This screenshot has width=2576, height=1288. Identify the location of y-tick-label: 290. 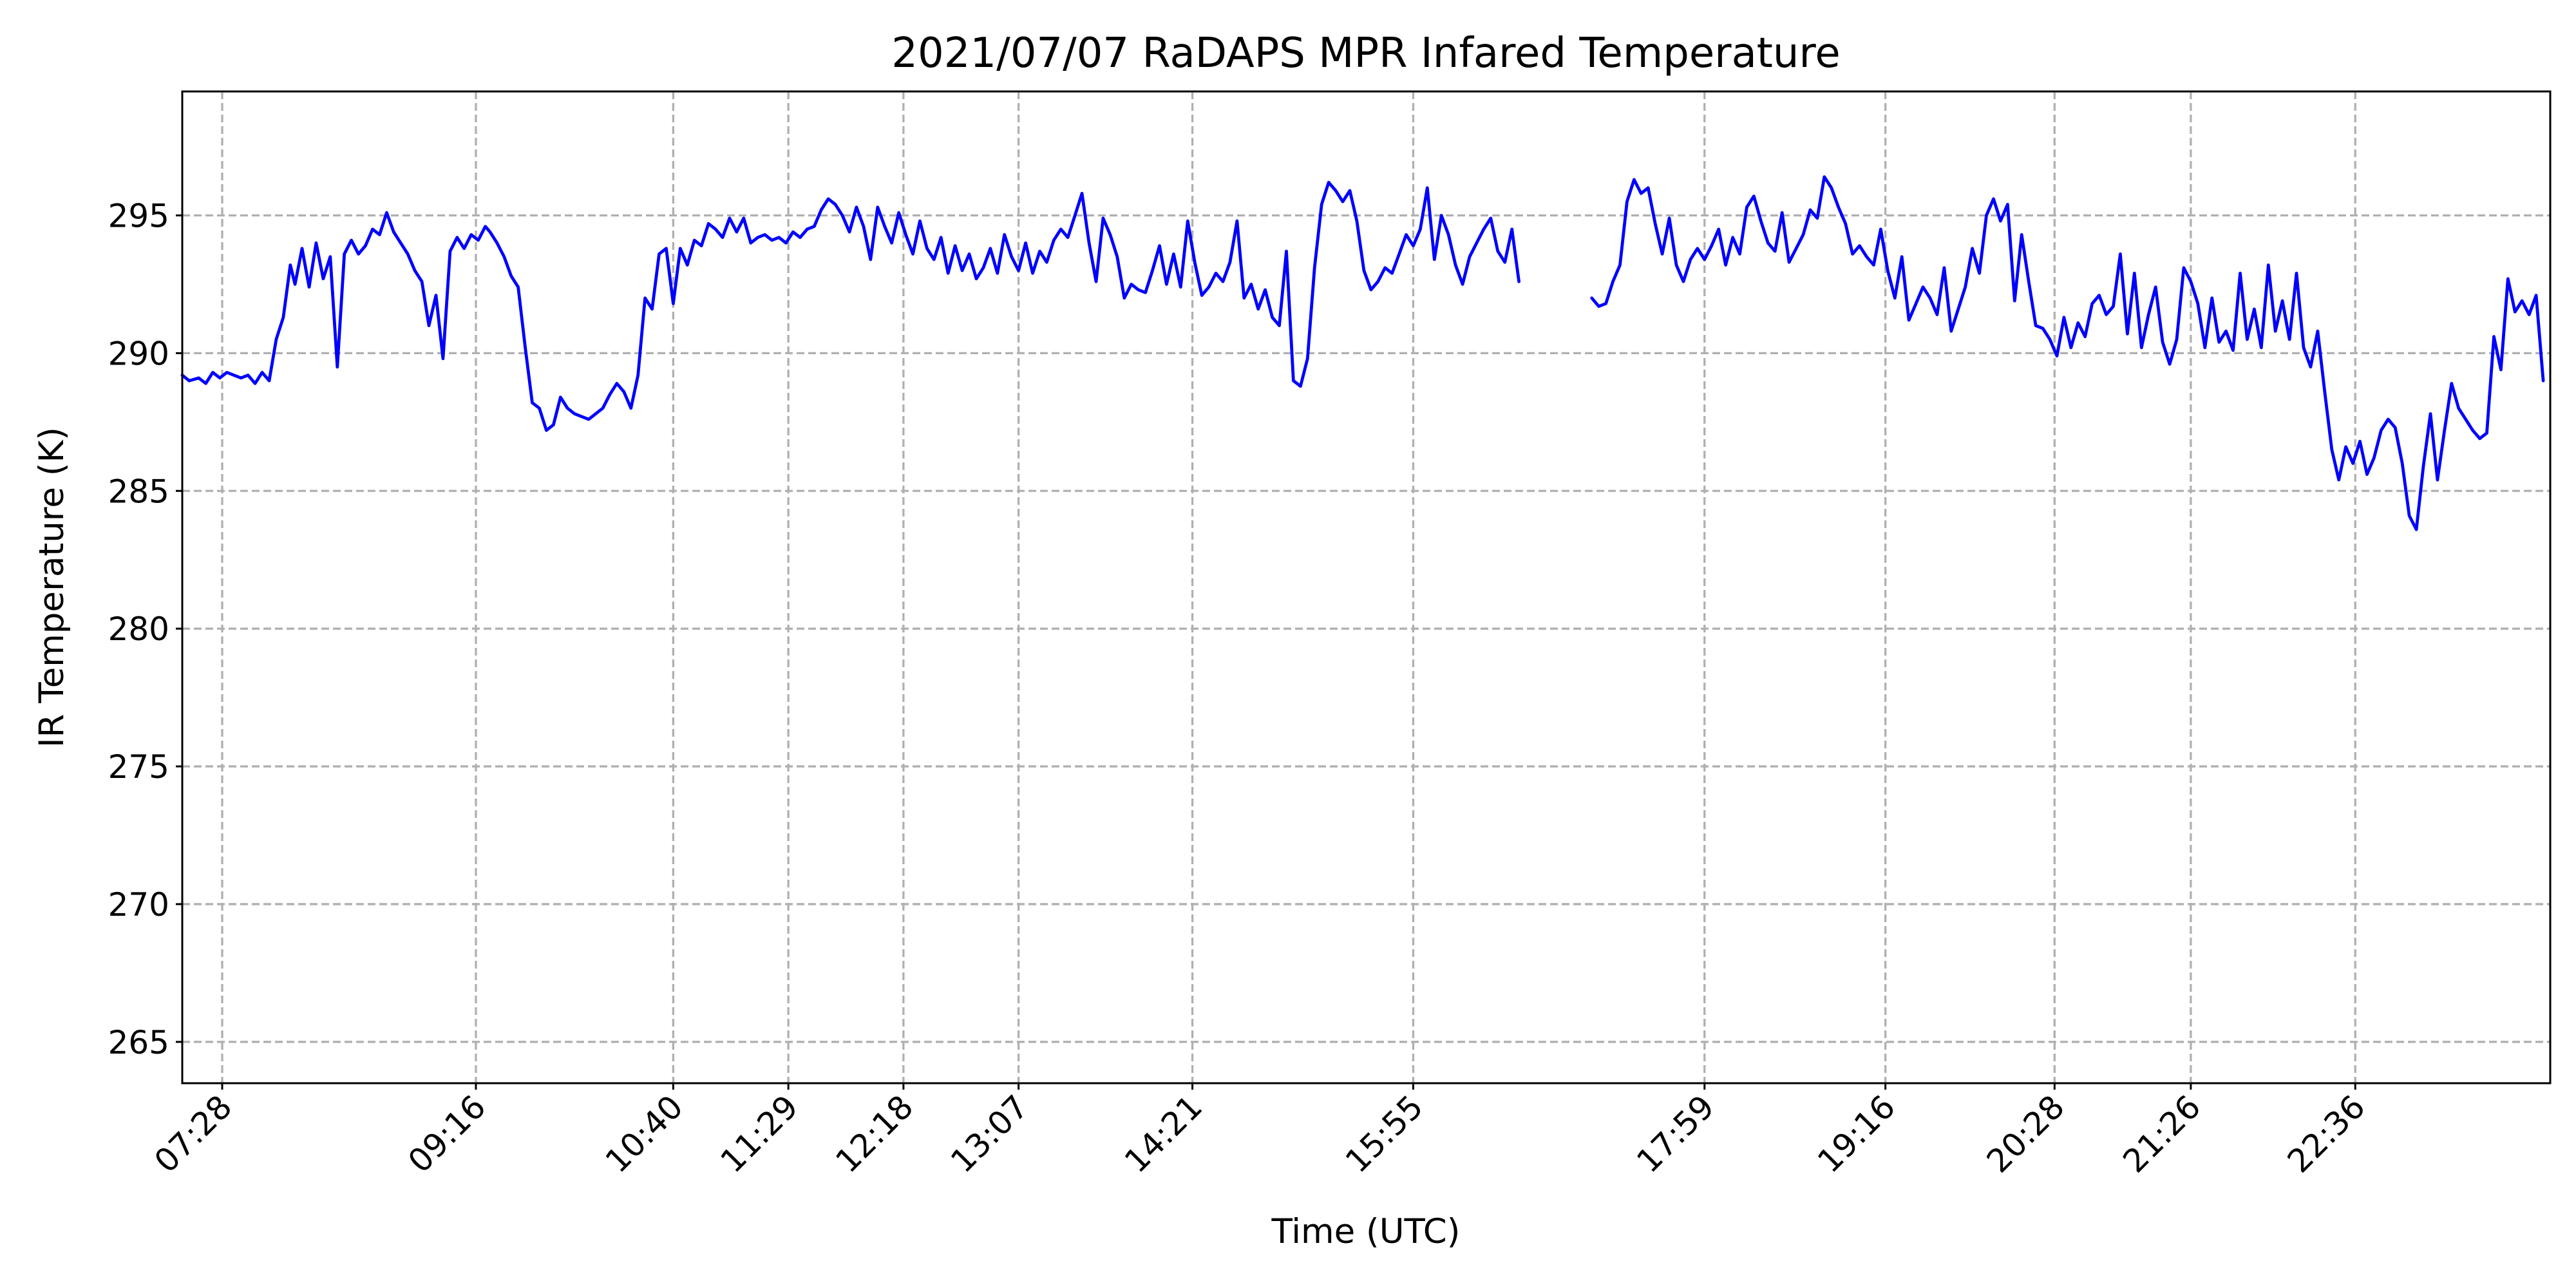
(139, 353).